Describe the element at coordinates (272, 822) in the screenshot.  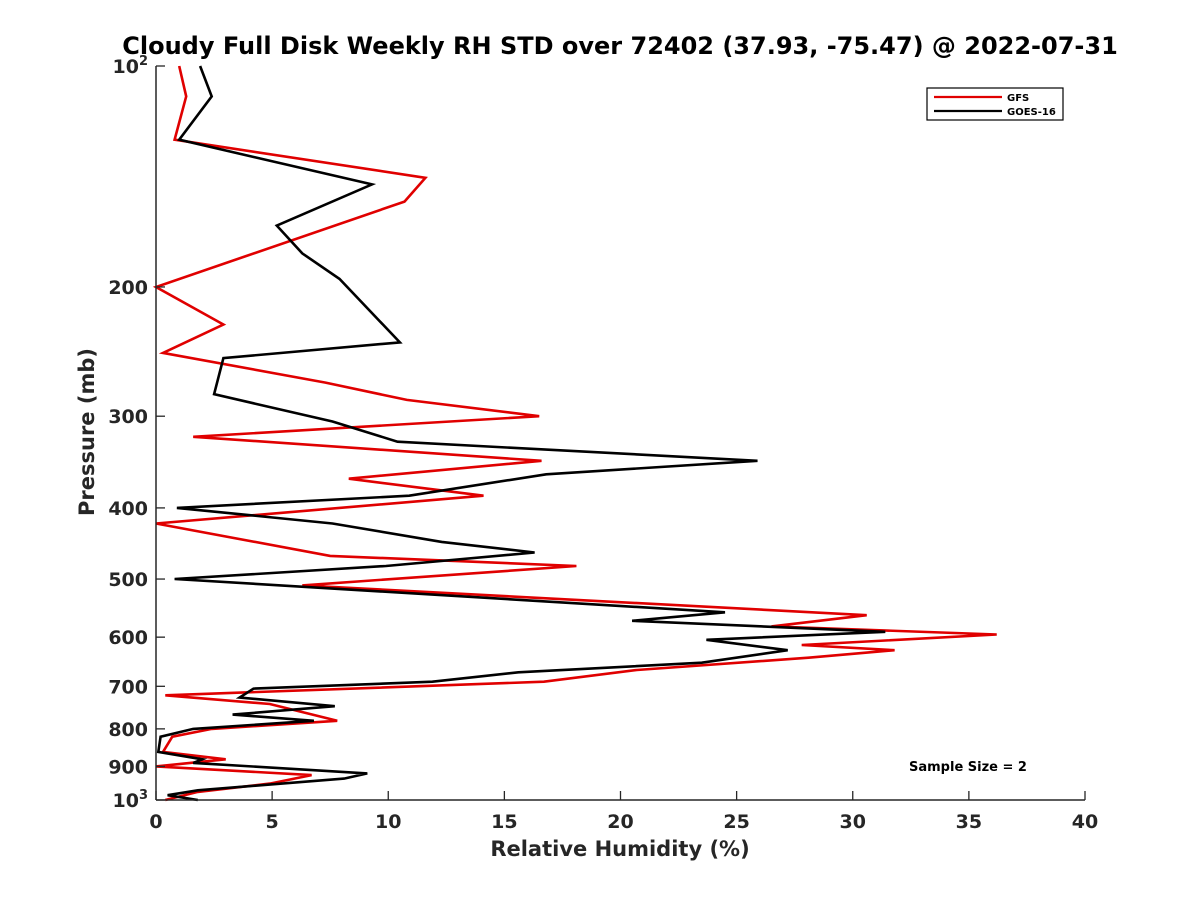
I see `x-tick-label: 5` at that location.